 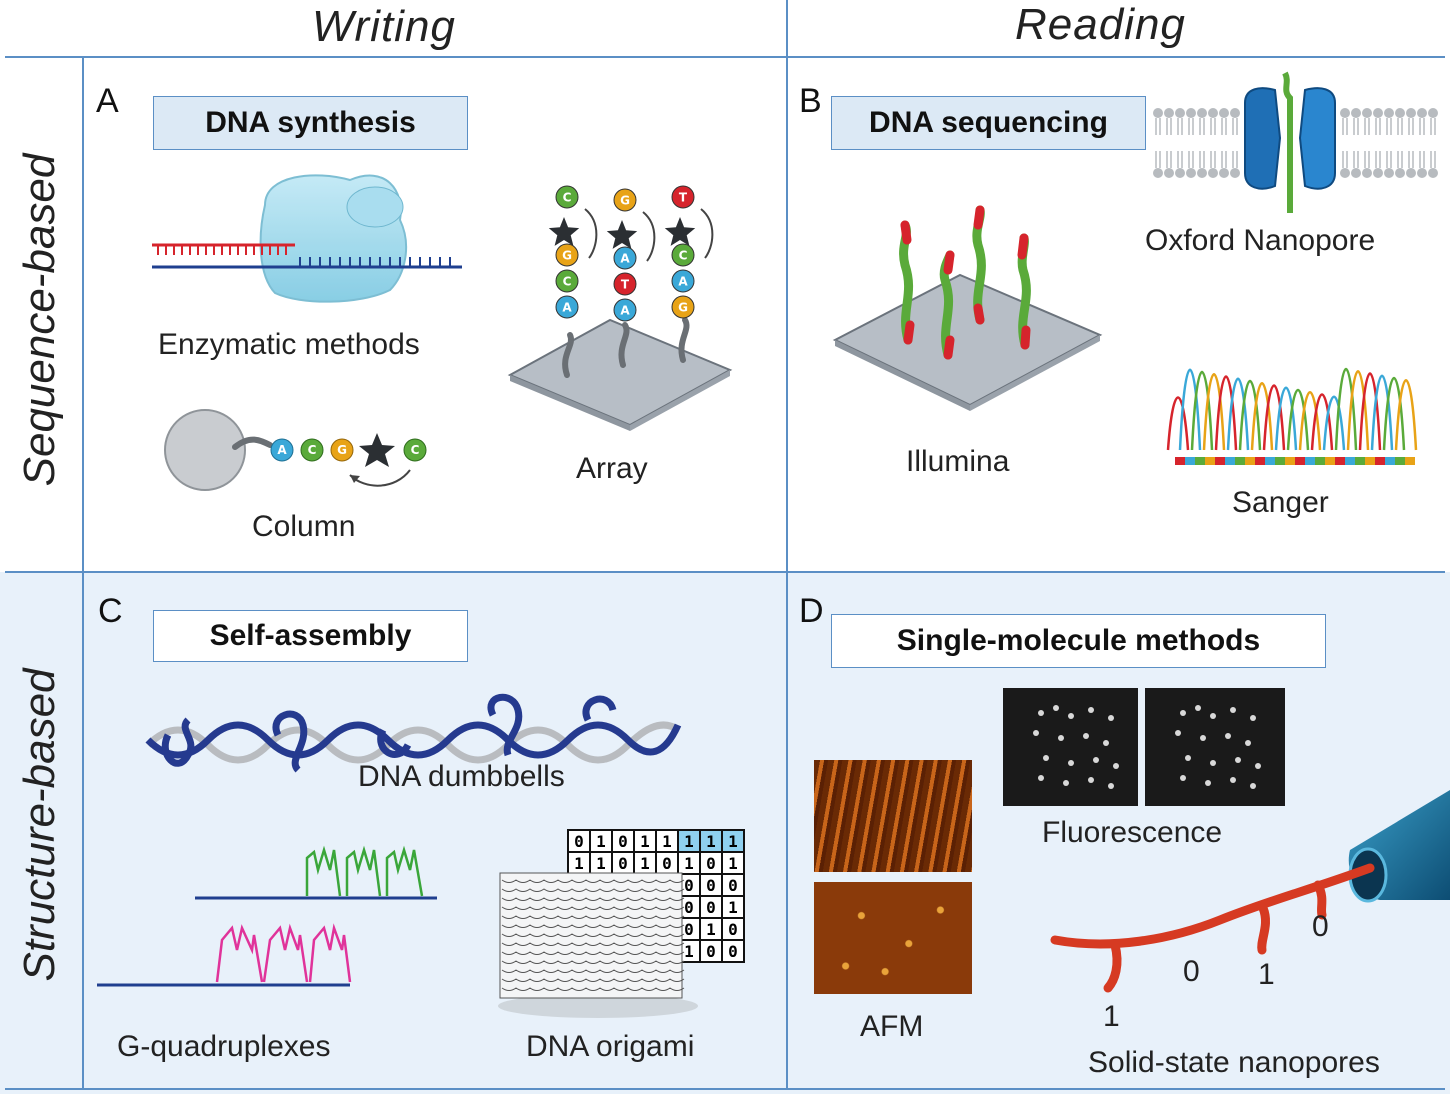 I want to click on column-base-G: G, so click(x=342, y=450).